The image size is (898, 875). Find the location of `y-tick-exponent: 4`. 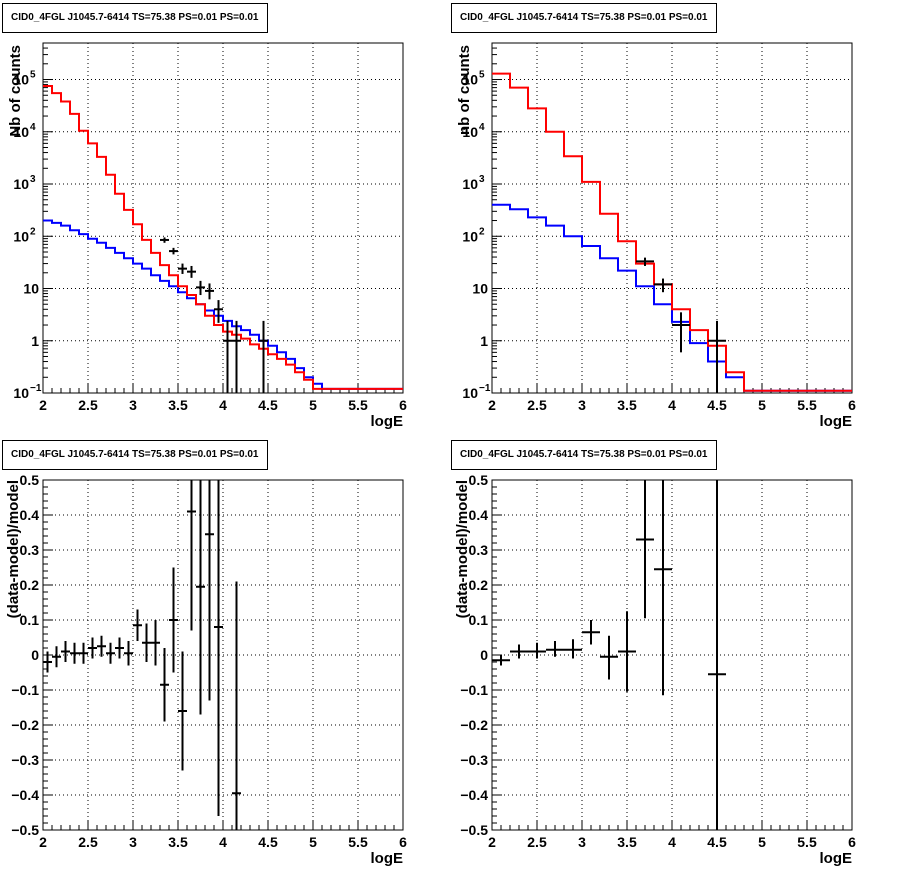

y-tick-exponent: 4 is located at coordinates (33, 127).